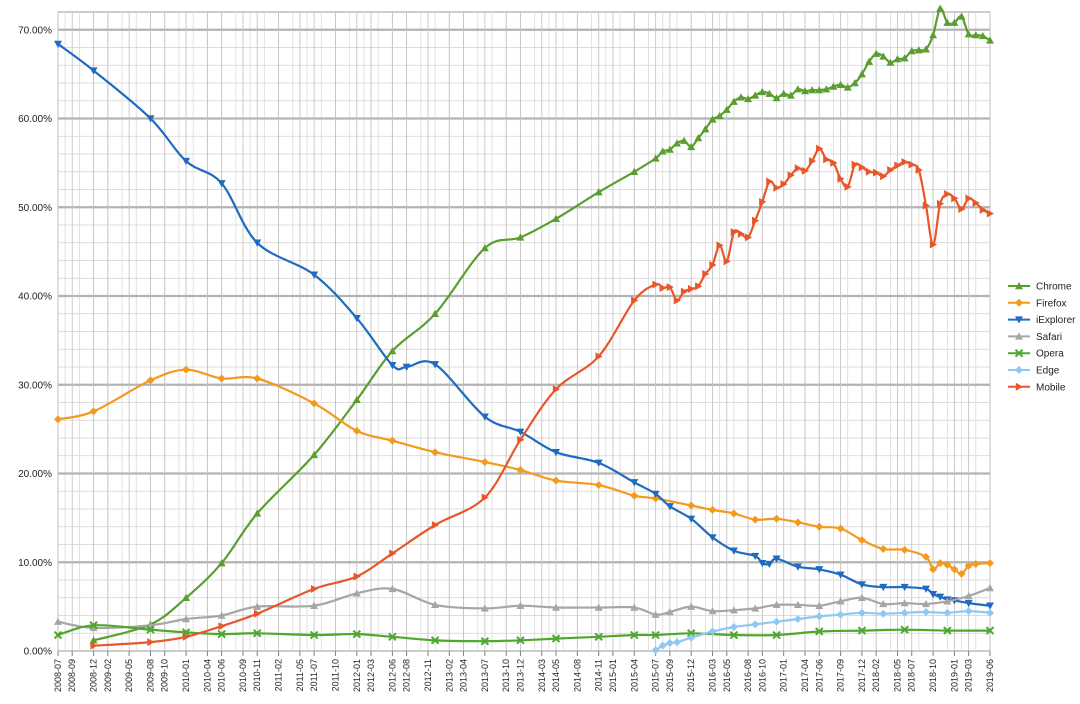 Image resolution: width=1080 pixels, height=704 pixels. What do you see at coordinates (279, 675) in the screenshot?
I see `x-tick-label: 2011-02` at bounding box center [279, 675].